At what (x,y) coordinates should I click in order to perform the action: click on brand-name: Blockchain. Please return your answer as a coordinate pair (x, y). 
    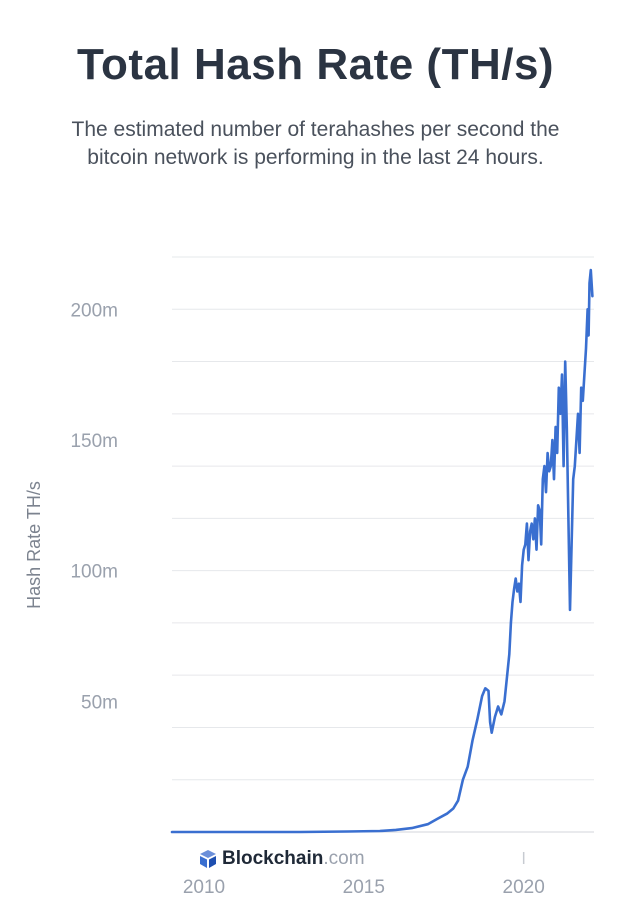
    Looking at the image, I should click on (273, 858).